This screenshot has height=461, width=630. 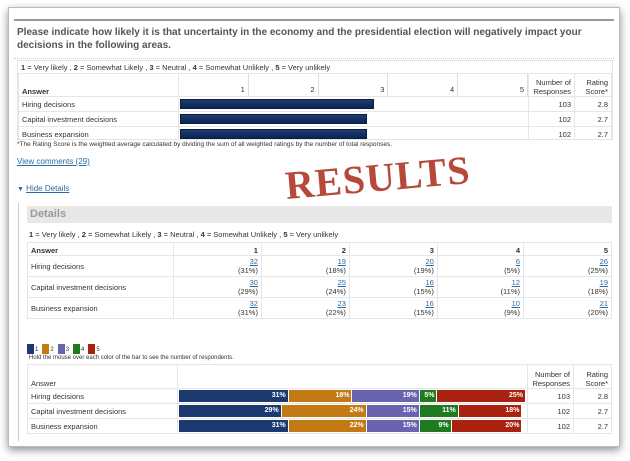 I want to click on legend-label: 1, so click(x=37, y=349).